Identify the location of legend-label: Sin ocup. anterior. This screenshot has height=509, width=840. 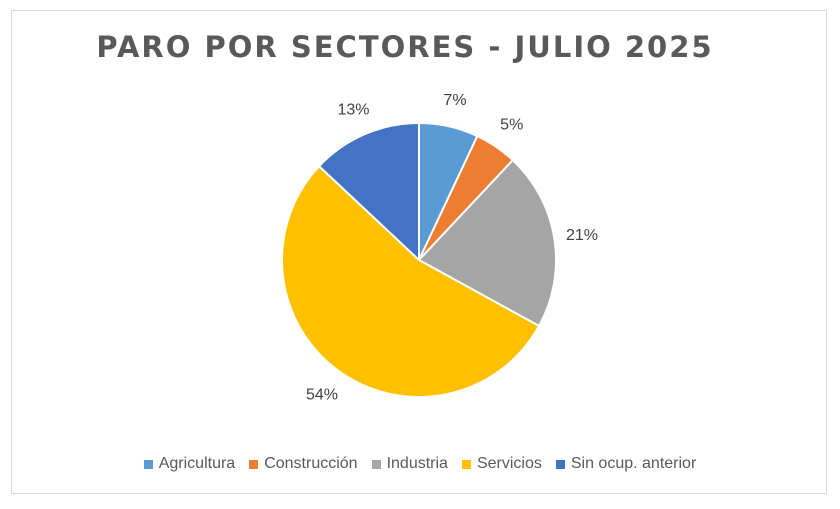
(633, 463).